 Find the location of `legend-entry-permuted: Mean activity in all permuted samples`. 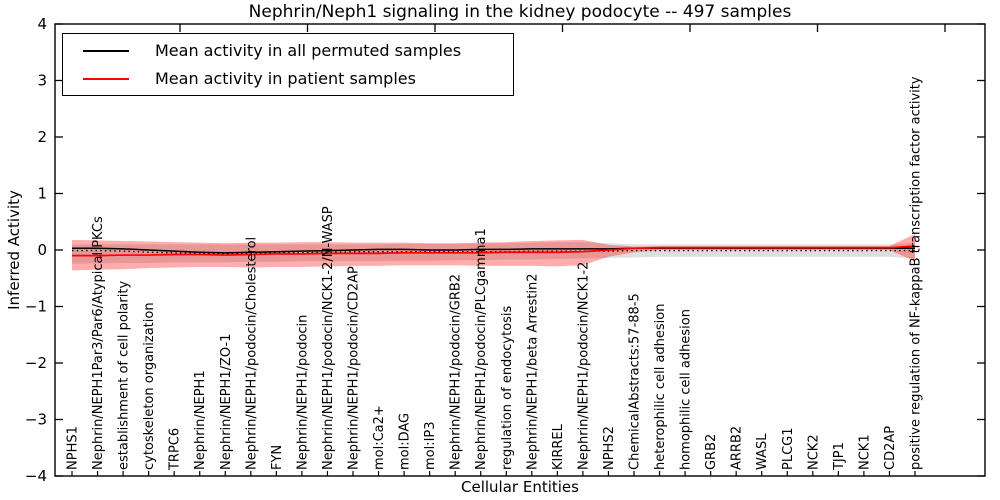

legend-entry-permuted: Mean activity in all permuted samples is located at coordinates (289, 50).